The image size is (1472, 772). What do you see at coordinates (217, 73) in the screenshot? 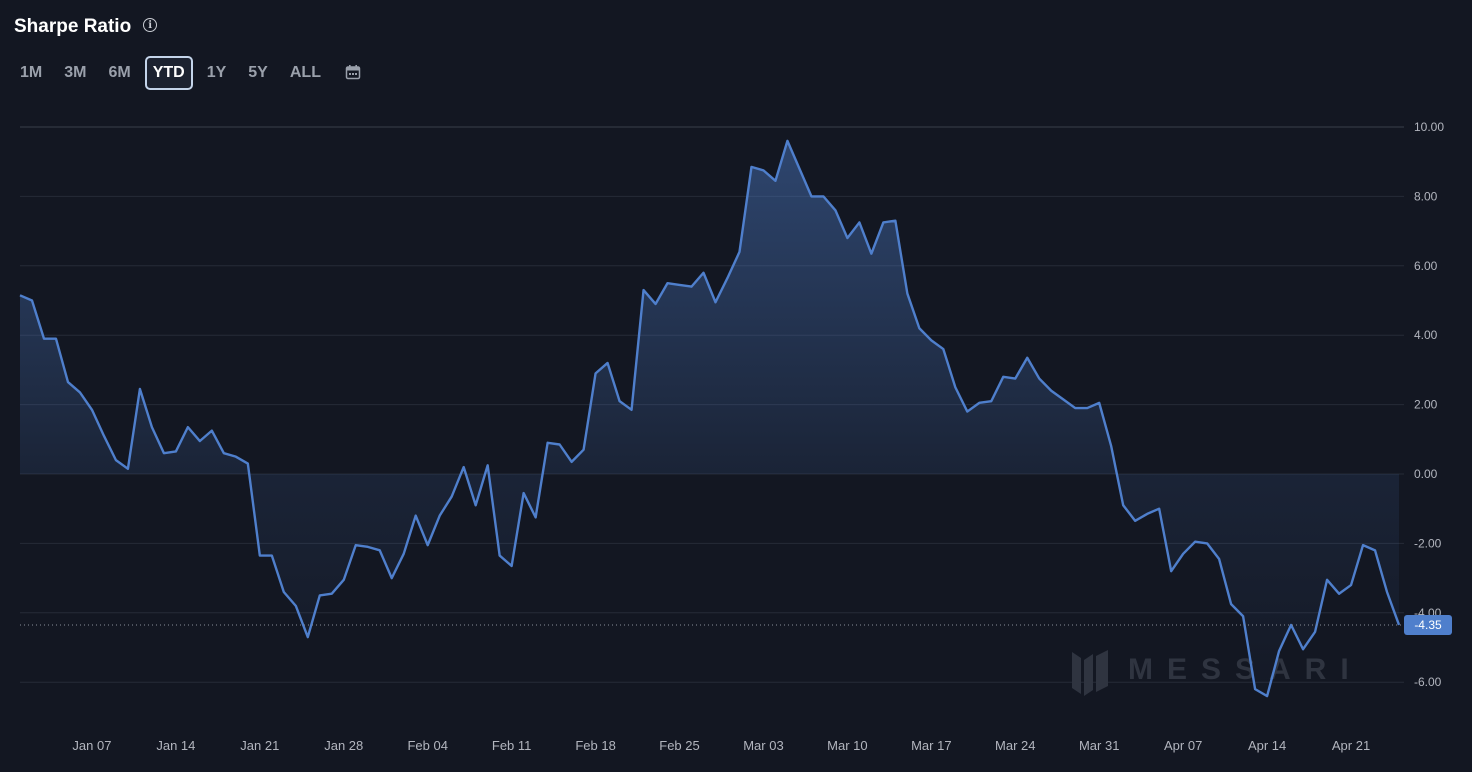
I see `range-1y-button: 1Y` at bounding box center [217, 73].